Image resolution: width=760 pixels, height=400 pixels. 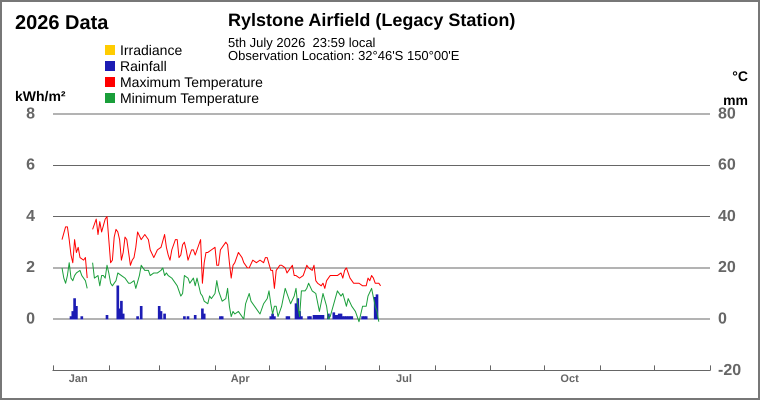 What do you see at coordinates (727, 113) in the screenshot?
I see `y2-tick-label: 80` at bounding box center [727, 113].